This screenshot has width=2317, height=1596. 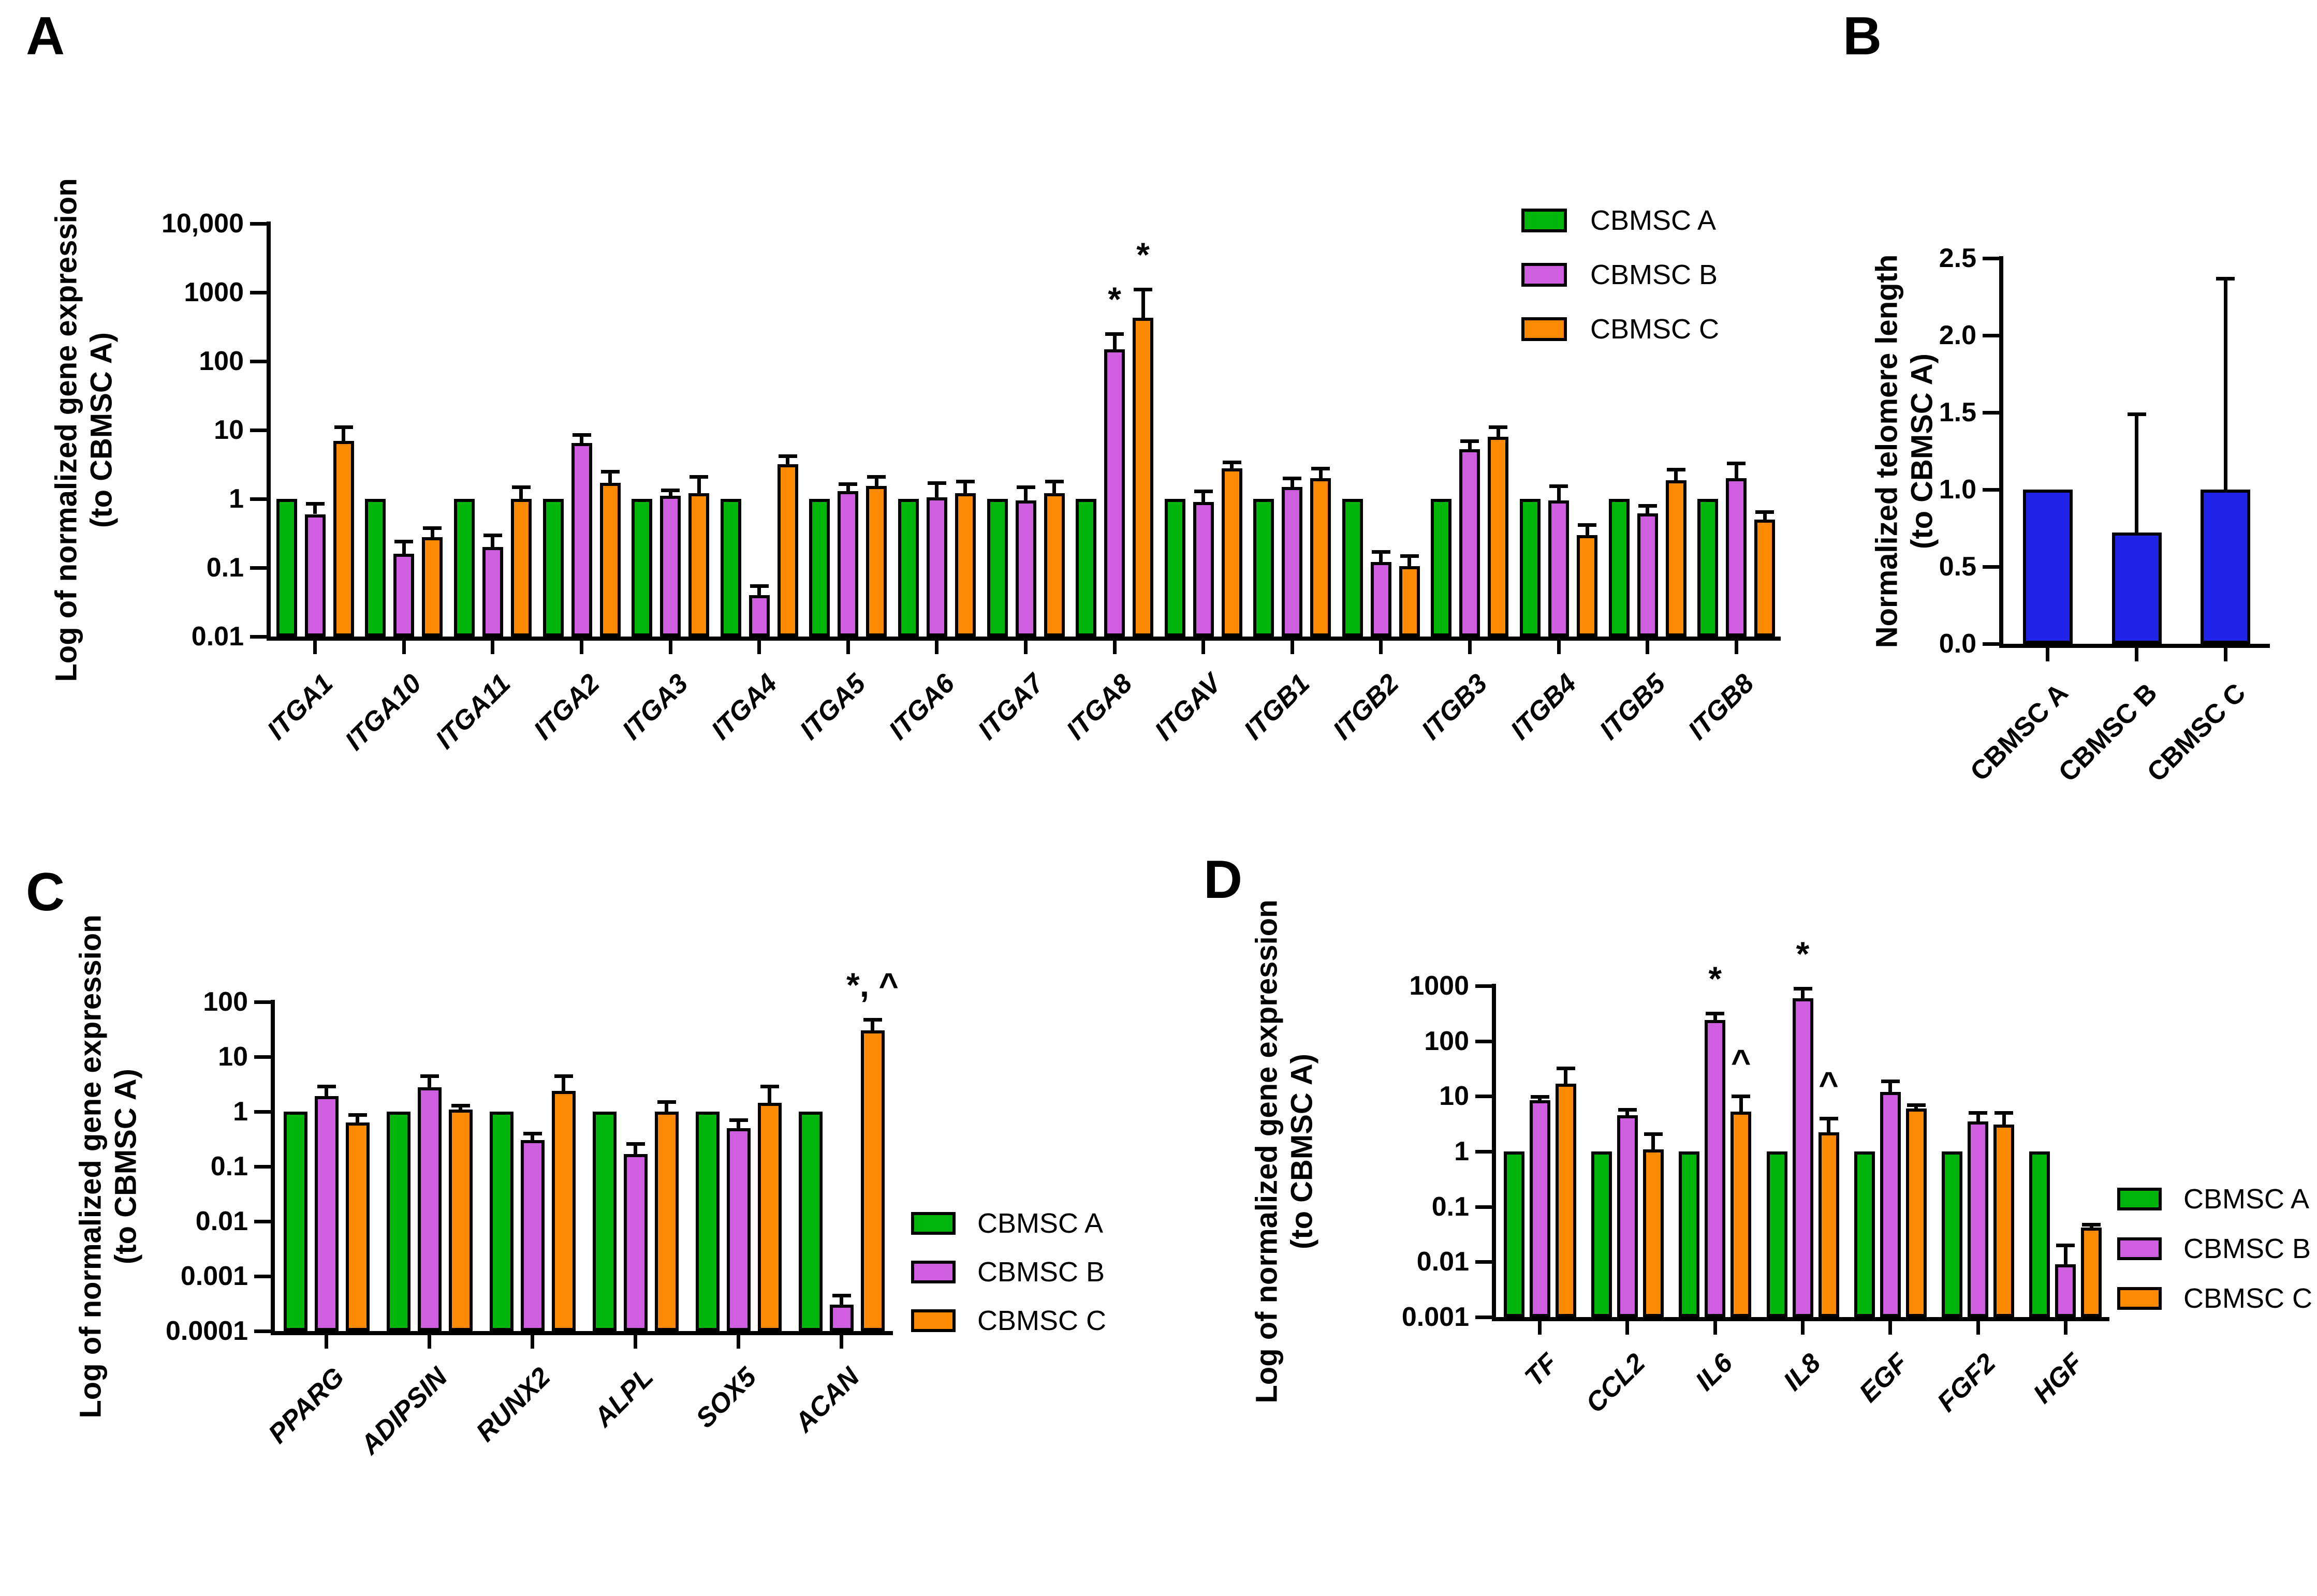 What do you see at coordinates (1565, 1200) in the screenshot?
I see `bar-TF-CBMSC C` at bounding box center [1565, 1200].